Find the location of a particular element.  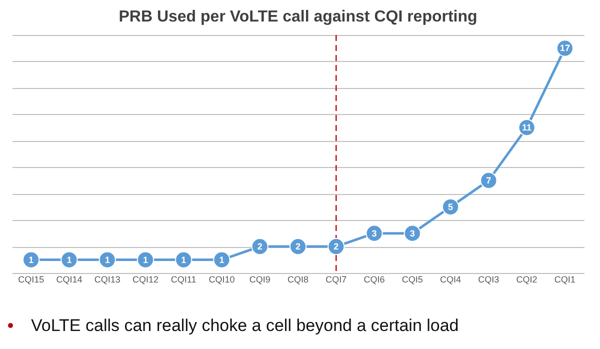

x-tick-label: CQI5 is located at coordinates (412, 279).